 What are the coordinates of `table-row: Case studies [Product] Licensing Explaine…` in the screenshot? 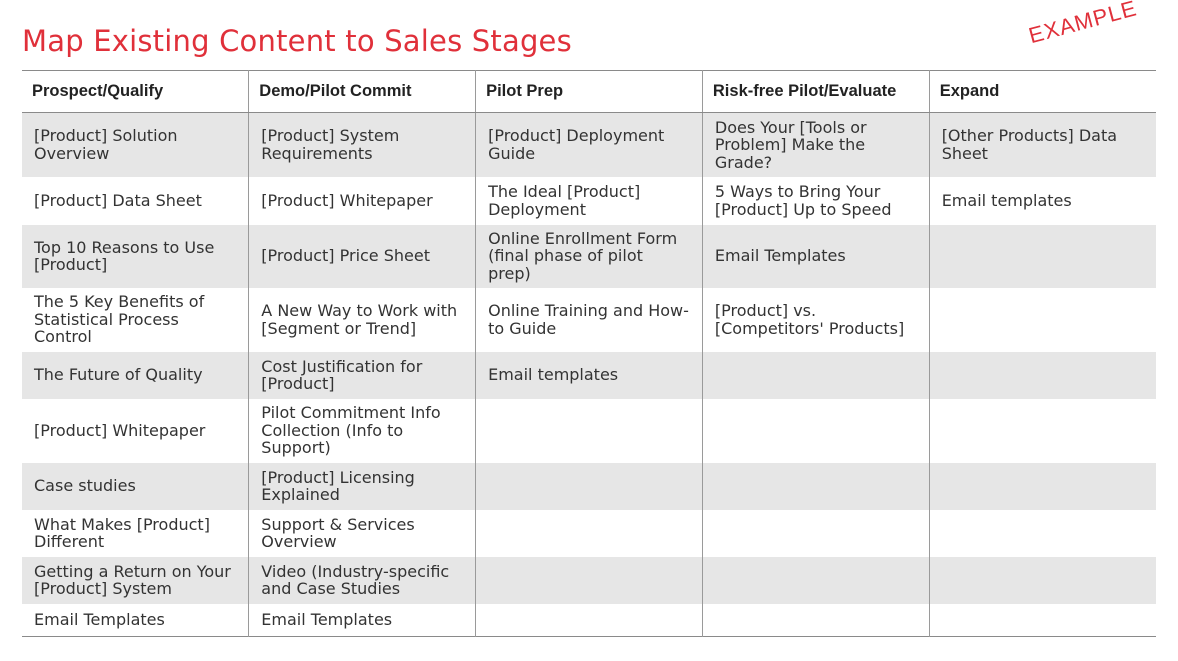 It's located at (589, 486).